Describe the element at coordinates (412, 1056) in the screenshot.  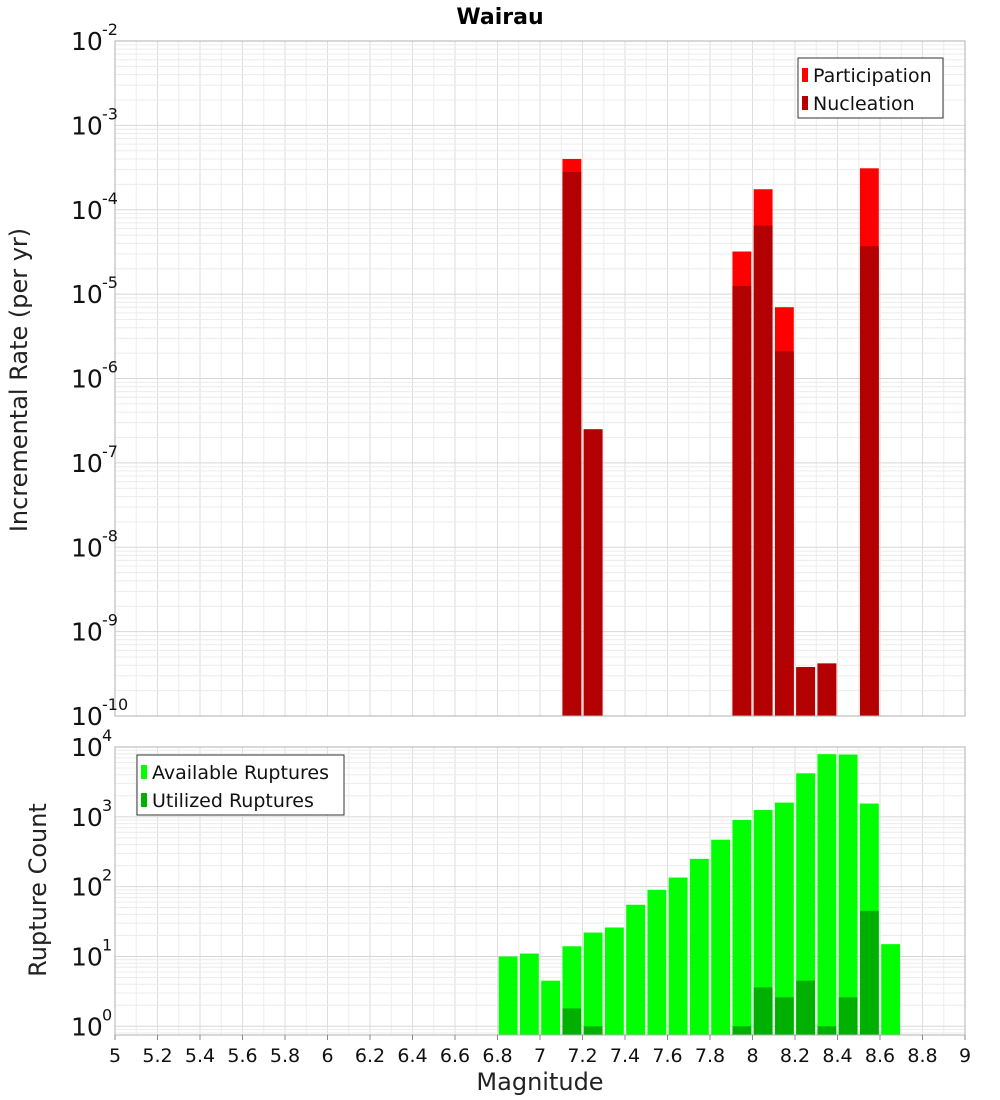
I see `x-tick-label: 6.4` at that location.